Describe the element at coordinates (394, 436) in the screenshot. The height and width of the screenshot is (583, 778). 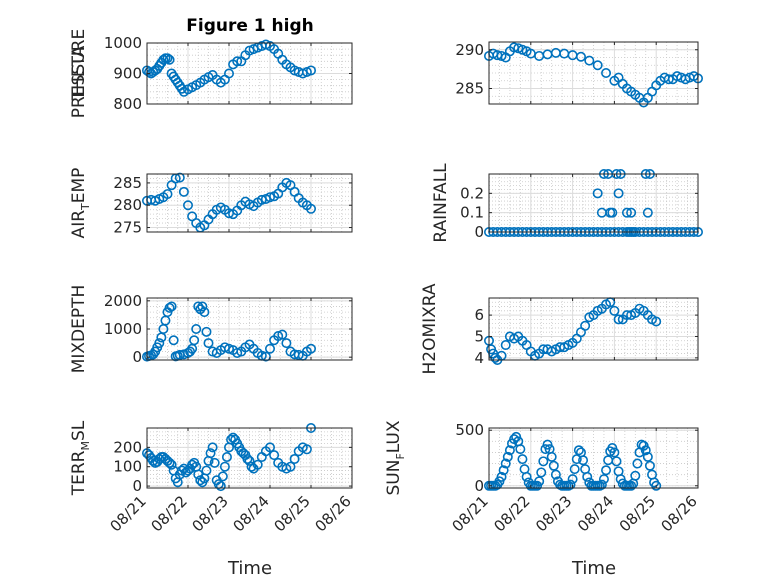
I see `y-axis-label-part: LUX` at that location.